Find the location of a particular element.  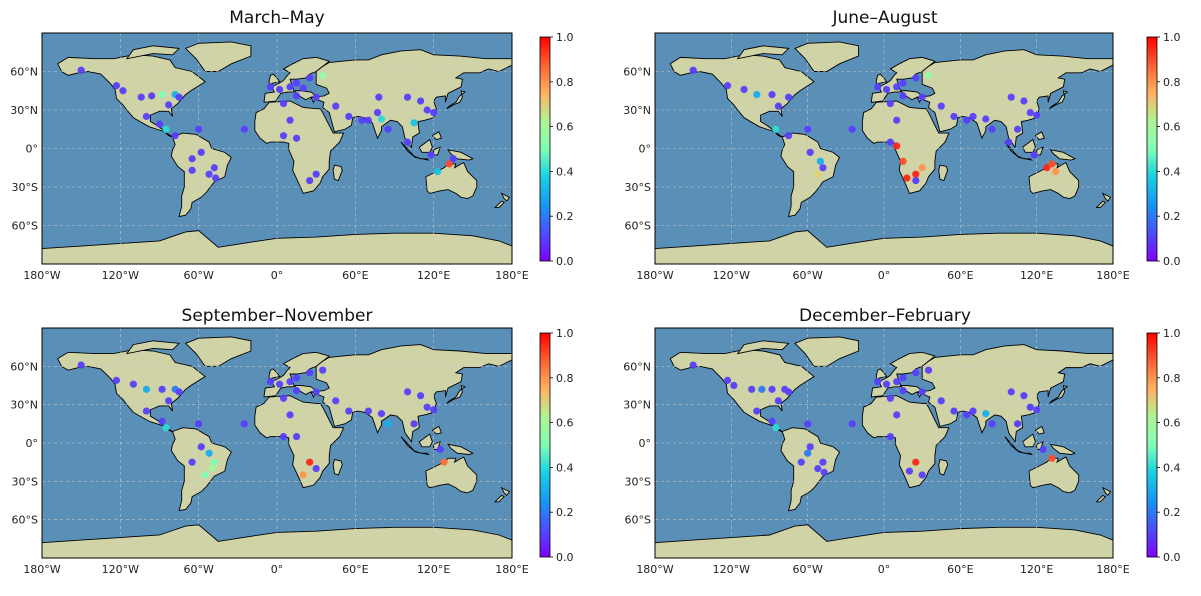

lon-tick-label: 120°W is located at coordinates (731, 569).